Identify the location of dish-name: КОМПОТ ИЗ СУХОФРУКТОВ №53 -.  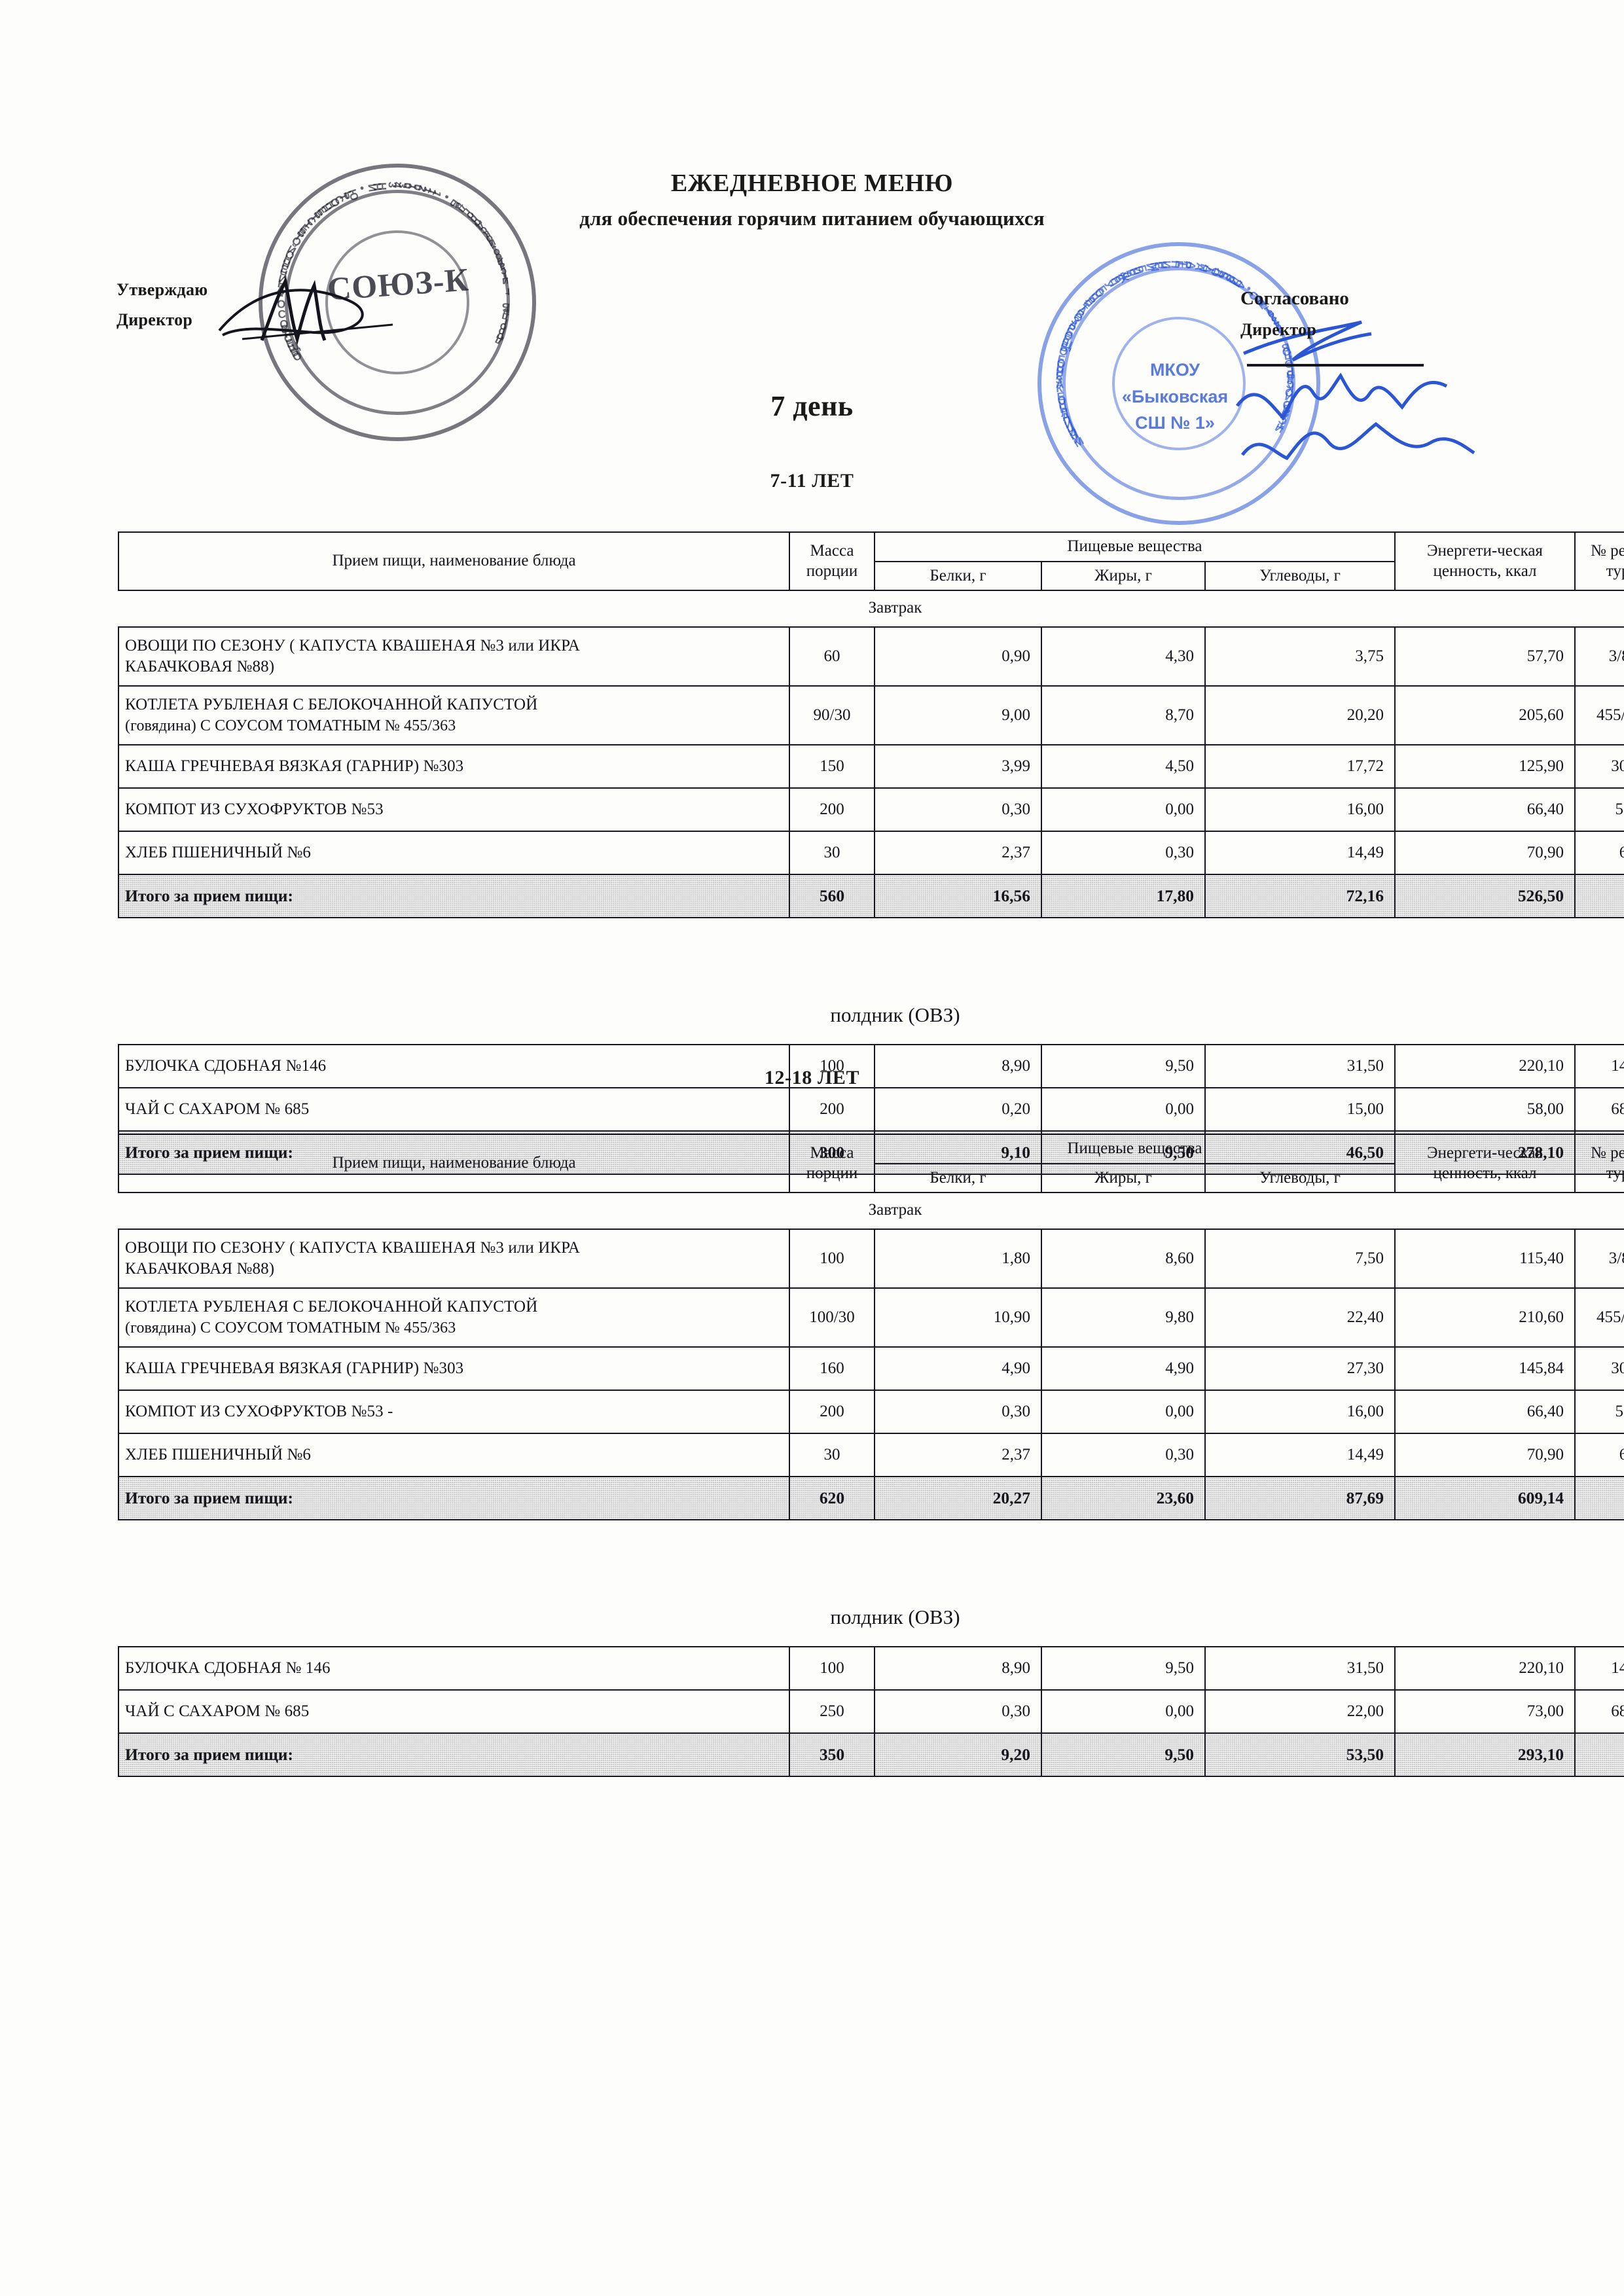
(454, 1412).